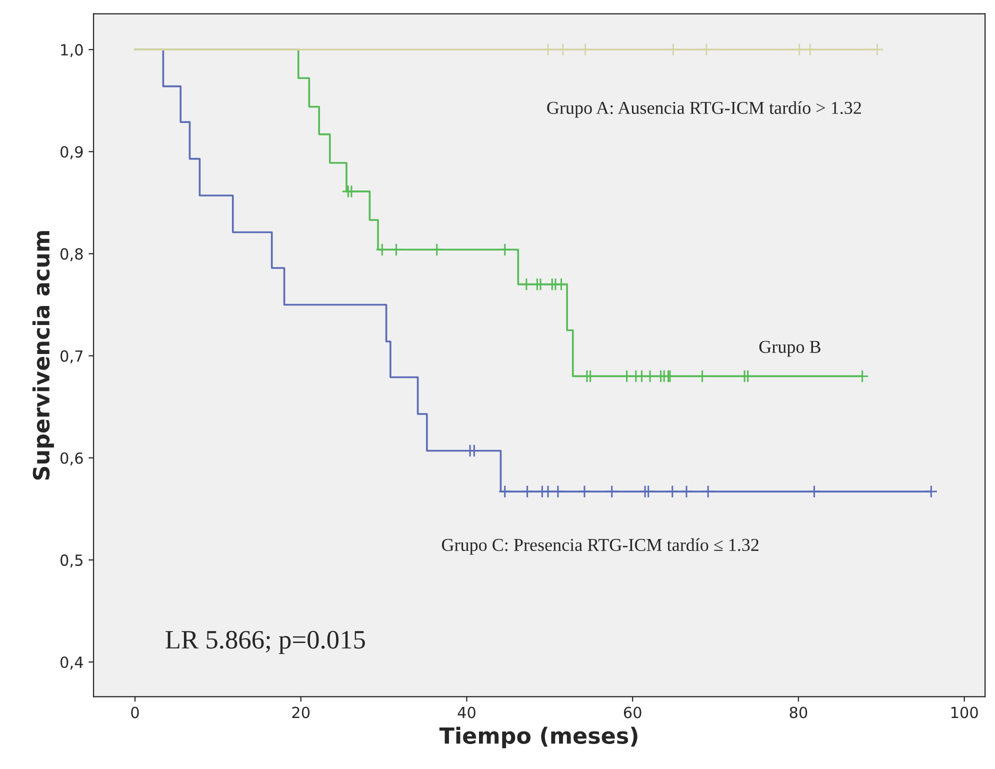 The image size is (995, 769). What do you see at coordinates (71, 357) in the screenshot?
I see `y-tick-label: 0,7` at bounding box center [71, 357].